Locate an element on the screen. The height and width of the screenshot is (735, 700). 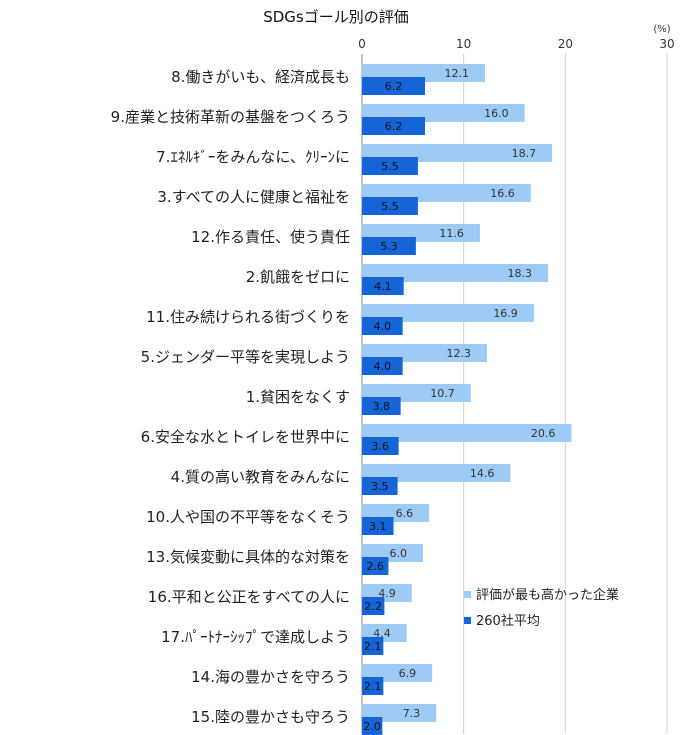
unit-label: (%) is located at coordinates (661, 29).